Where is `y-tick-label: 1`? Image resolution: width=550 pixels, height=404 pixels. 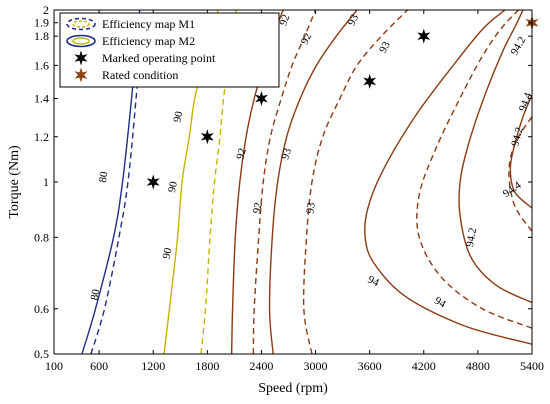 y-tick-label: 1 is located at coordinates (46, 182).